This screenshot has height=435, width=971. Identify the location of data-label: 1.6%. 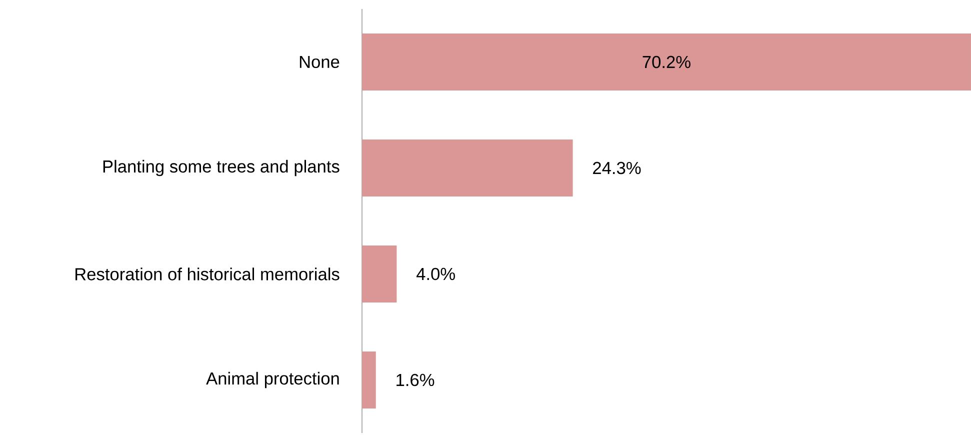
(415, 380).